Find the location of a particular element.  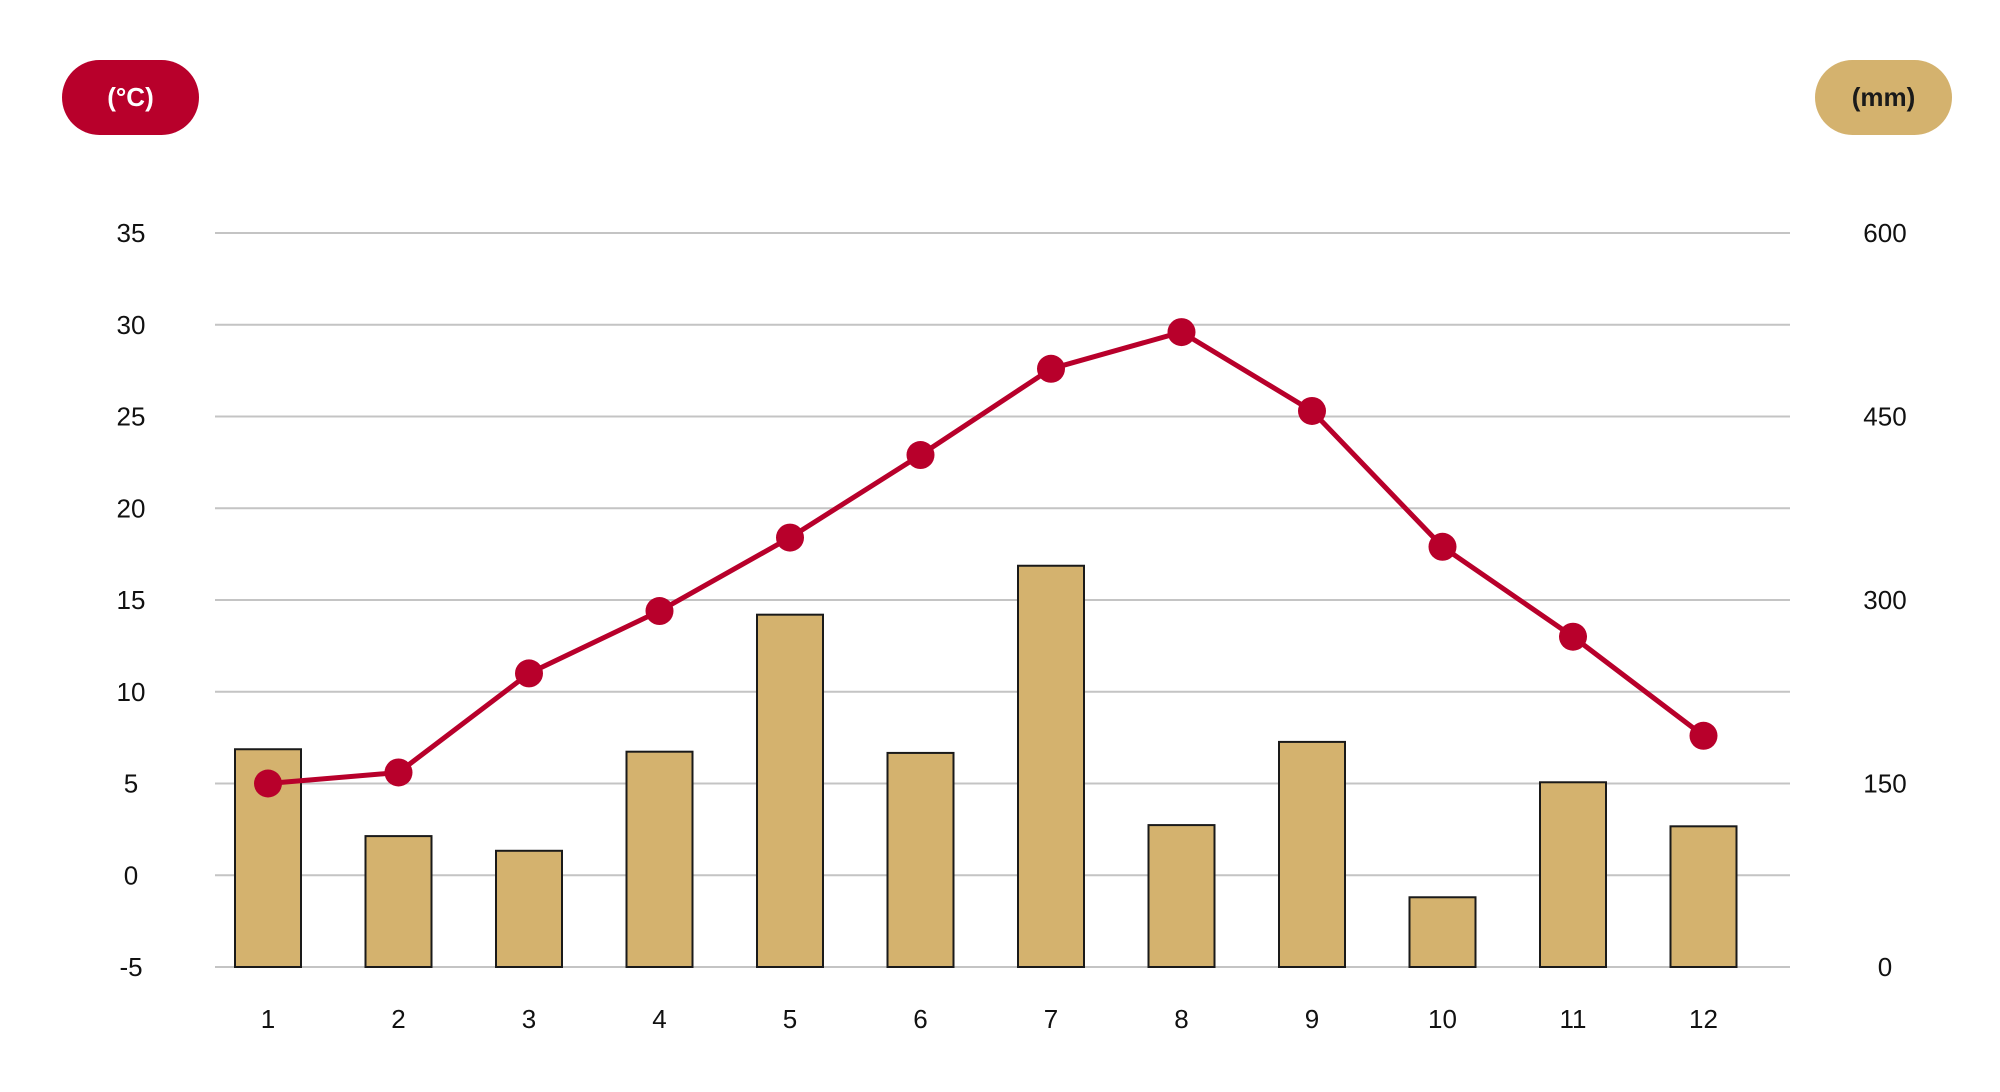

right-tick-label: 300 is located at coordinates (1884, 600).